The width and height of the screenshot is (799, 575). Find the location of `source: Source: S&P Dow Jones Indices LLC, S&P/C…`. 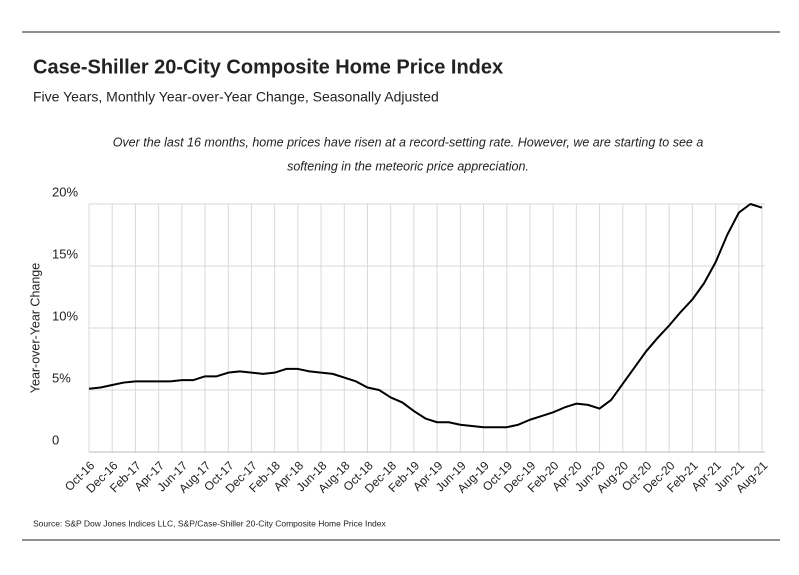

source: Source: S&P Dow Jones Indices LLC, S&P/C… is located at coordinates (209, 523).